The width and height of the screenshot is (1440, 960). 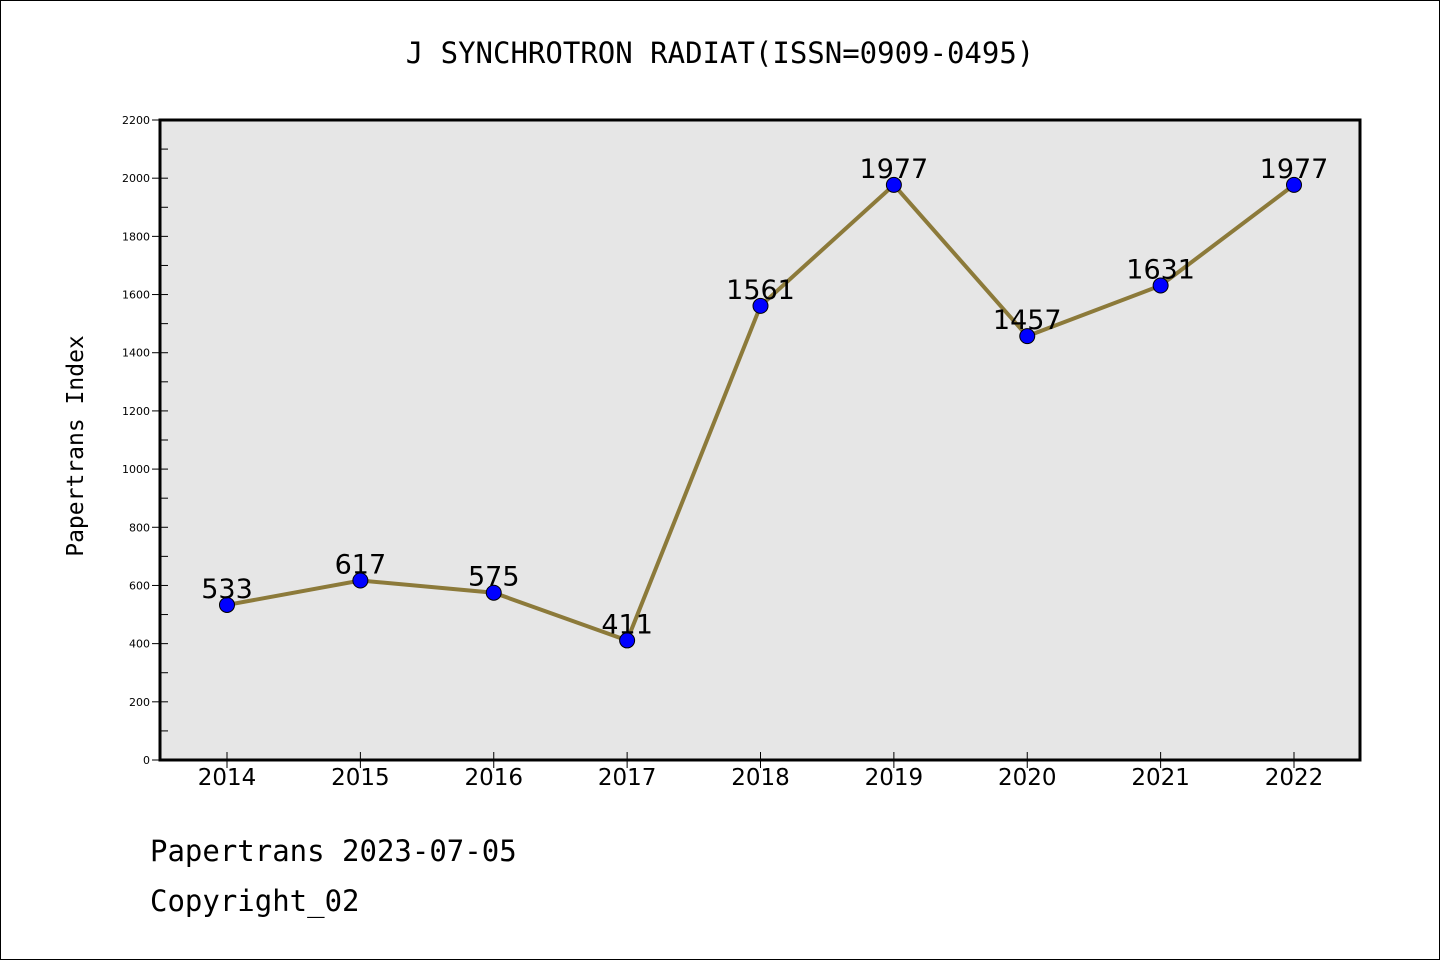 What do you see at coordinates (136, 236) in the screenshot?
I see `y-tick-label: 1800` at bounding box center [136, 236].